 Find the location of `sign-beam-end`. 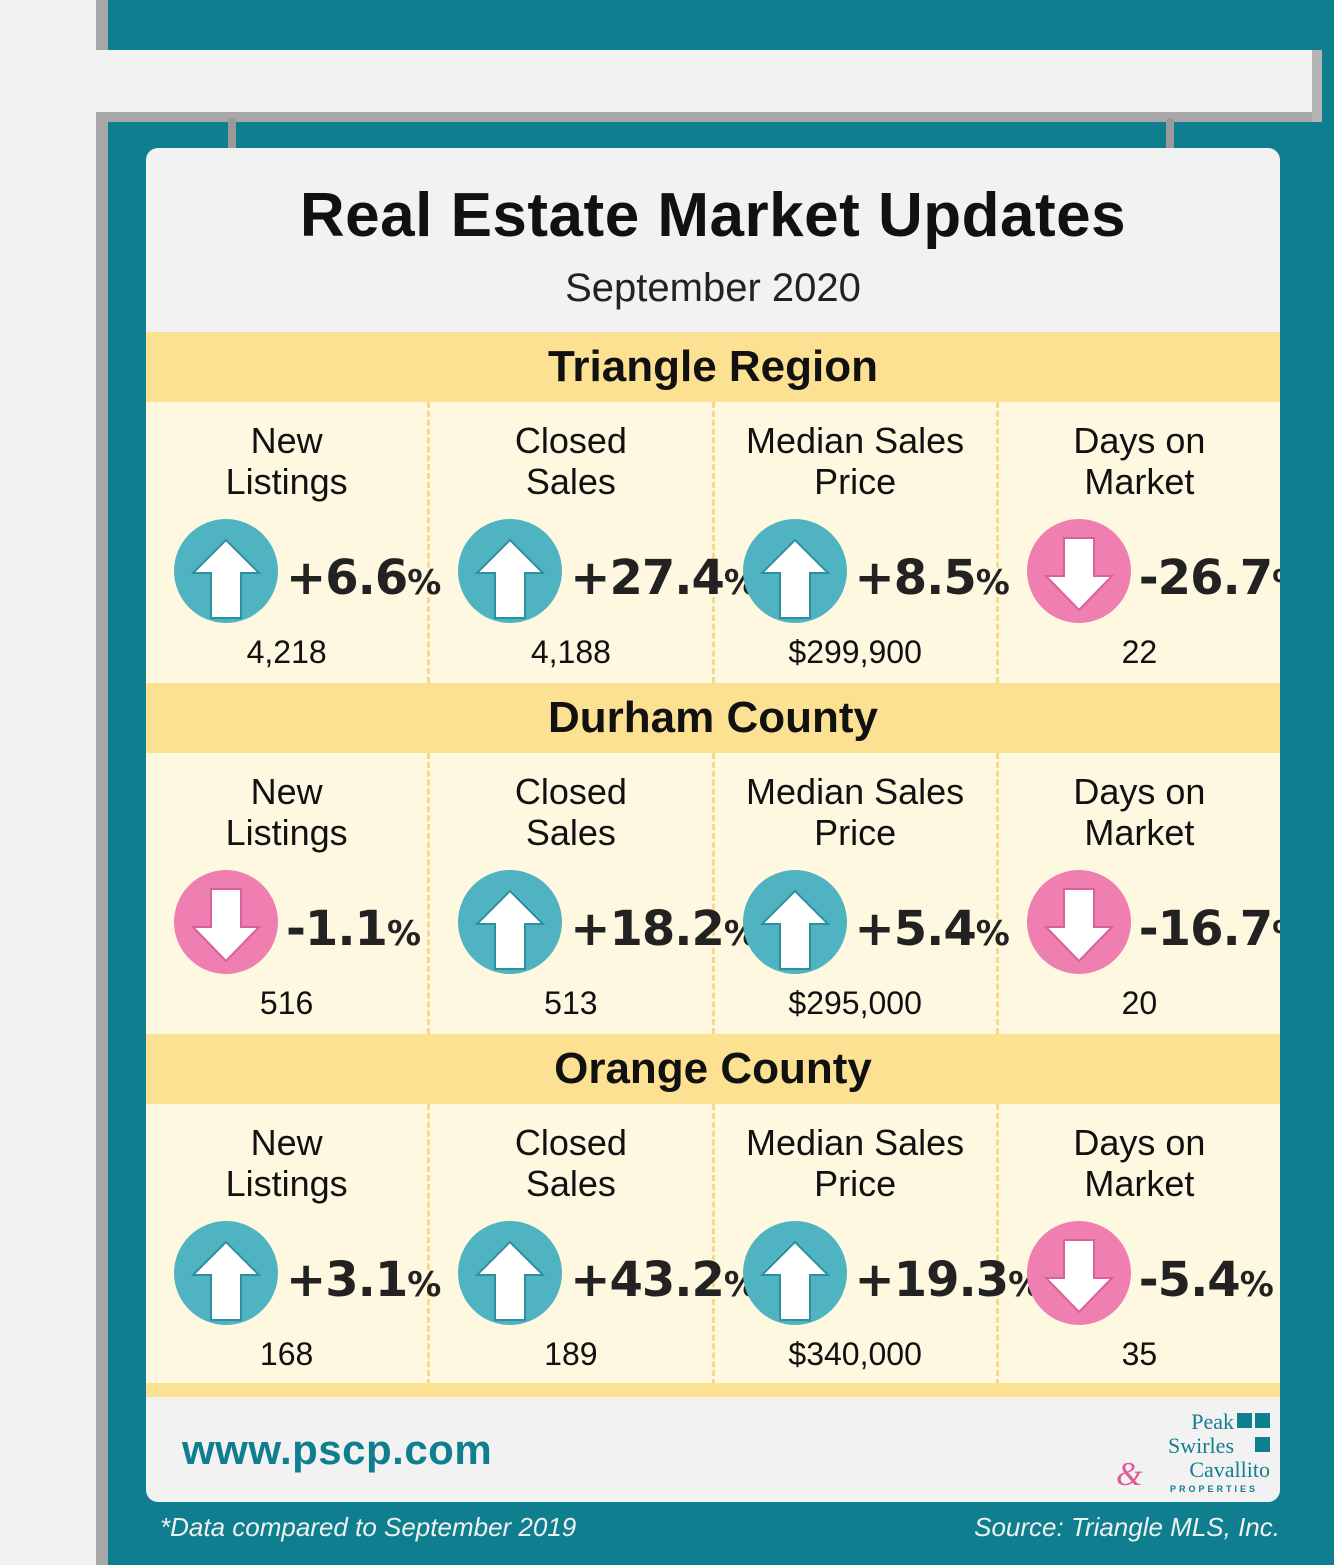

sign-beam-end is located at coordinates (1317, 86).